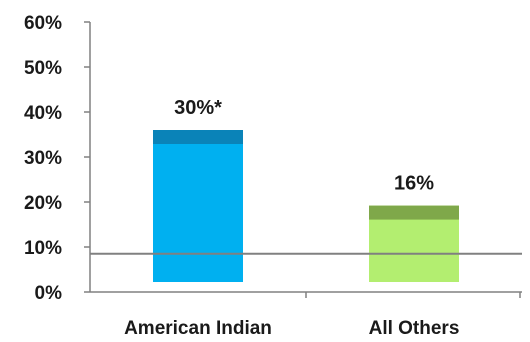 The height and width of the screenshot is (342, 530). What do you see at coordinates (413, 295) in the screenshot?
I see `x-axis-ticks` at bounding box center [413, 295].